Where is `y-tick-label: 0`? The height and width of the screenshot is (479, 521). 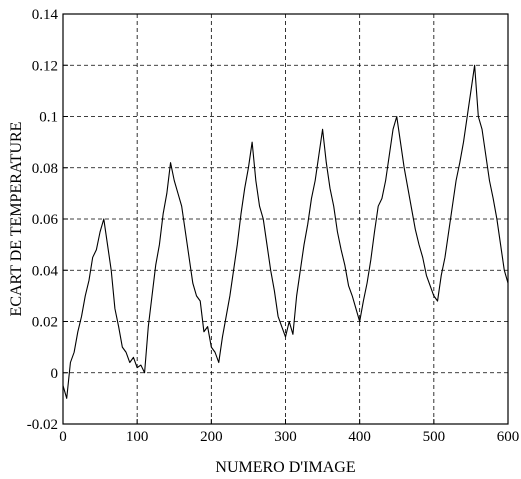
y-tick-label: 0 is located at coordinates (55, 374).